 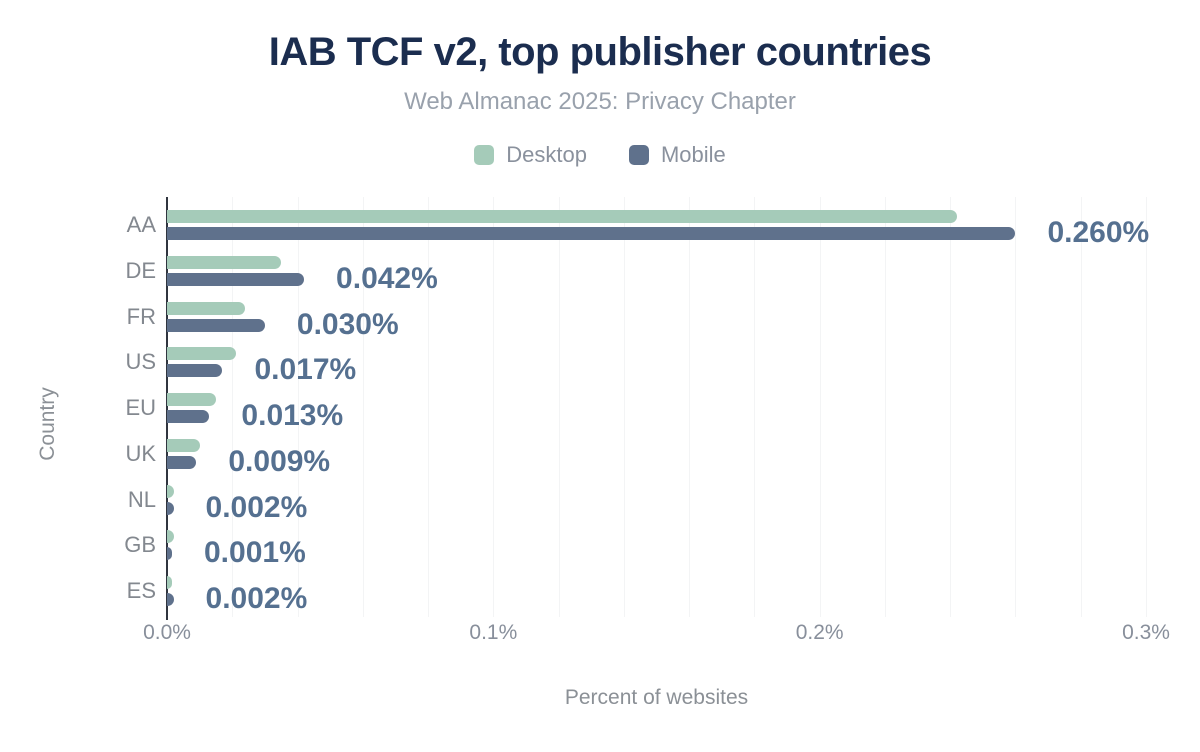 What do you see at coordinates (493, 632) in the screenshot?
I see `x-tick-label: 0.1%` at bounding box center [493, 632].